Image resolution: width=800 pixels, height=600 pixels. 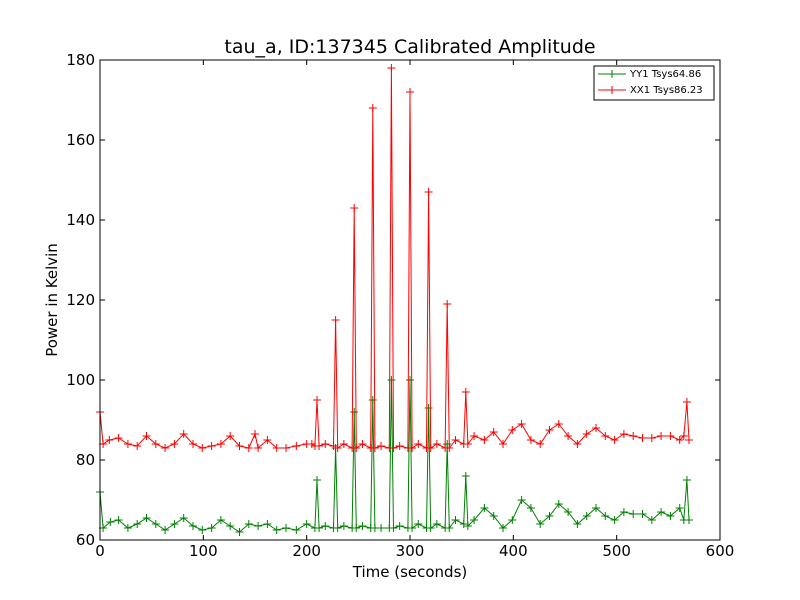 I want to click on legend-marker-xx1, so click(x=612, y=90).